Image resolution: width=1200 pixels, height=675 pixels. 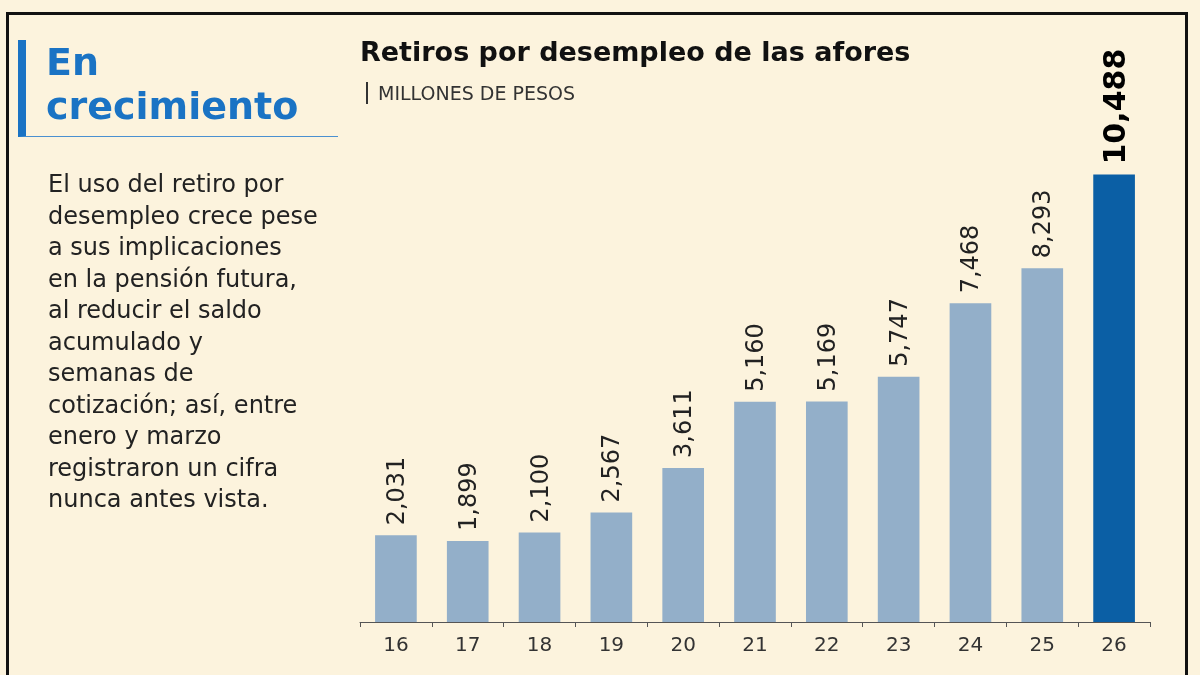 What do you see at coordinates (635, 51) in the screenshot?
I see `chart-title: Retiros por desempleo de las afores` at bounding box center [635, 51].